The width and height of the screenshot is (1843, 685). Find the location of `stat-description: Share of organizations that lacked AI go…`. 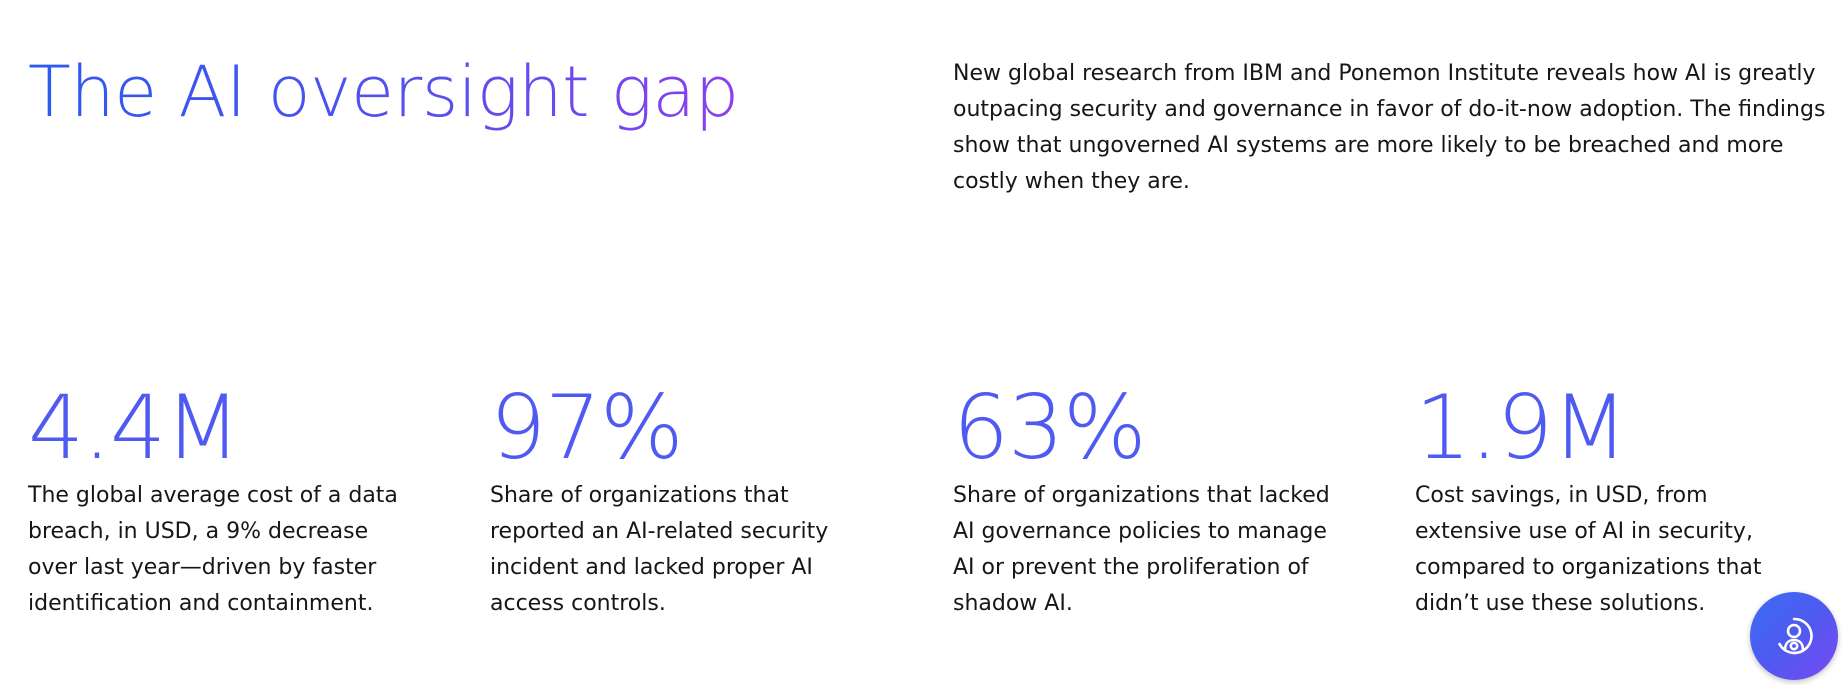

stat-description: Share of organizations that lacked AI go… is located at coordinates (1141, 549).